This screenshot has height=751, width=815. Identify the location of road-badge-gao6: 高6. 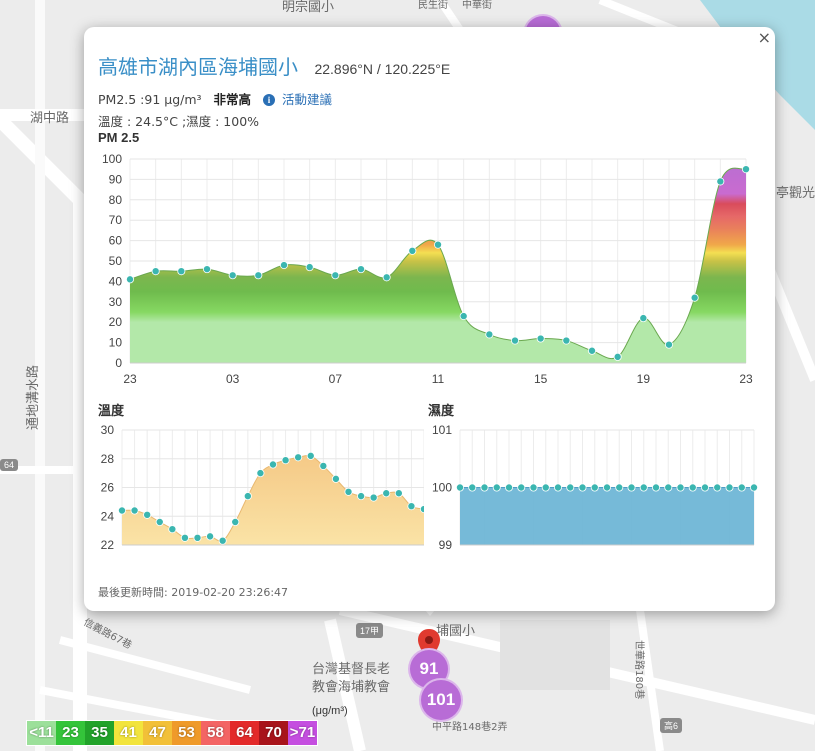
(671, 725).